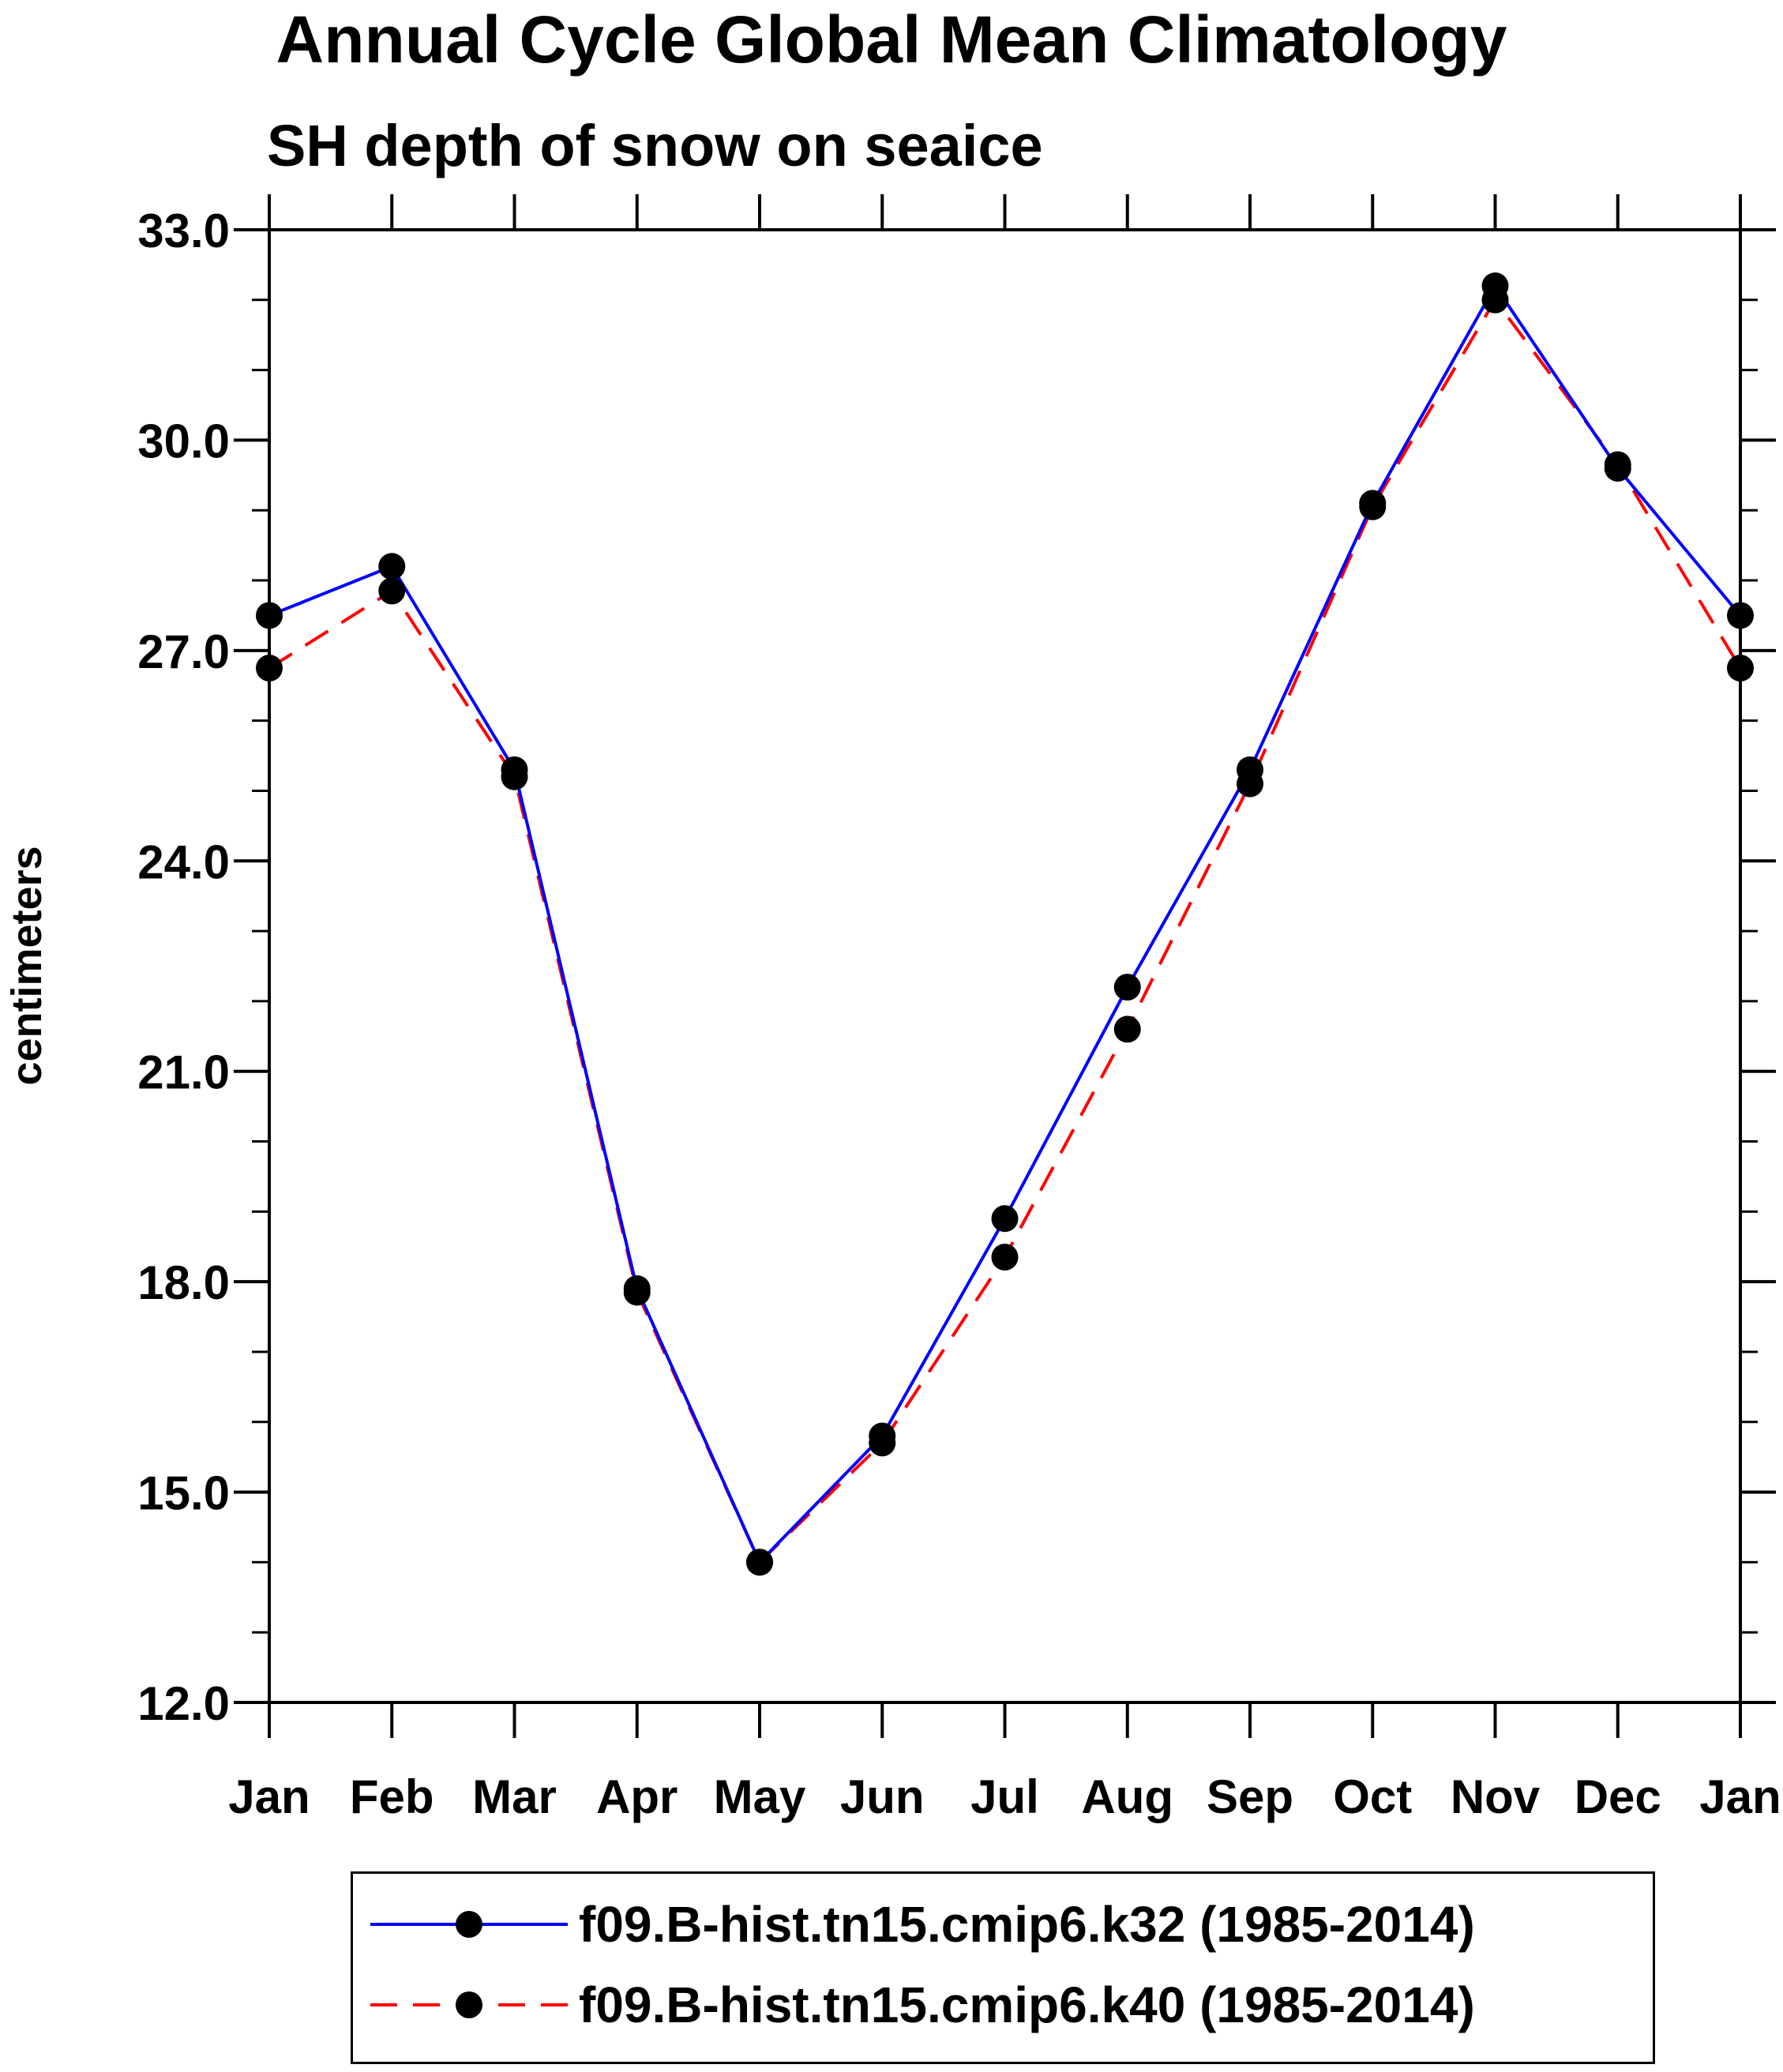  I want to click on legend-entry-k40: f09.B-hist.tn15.cmip6.k40 (1985-2014), so click(1003, 2004).